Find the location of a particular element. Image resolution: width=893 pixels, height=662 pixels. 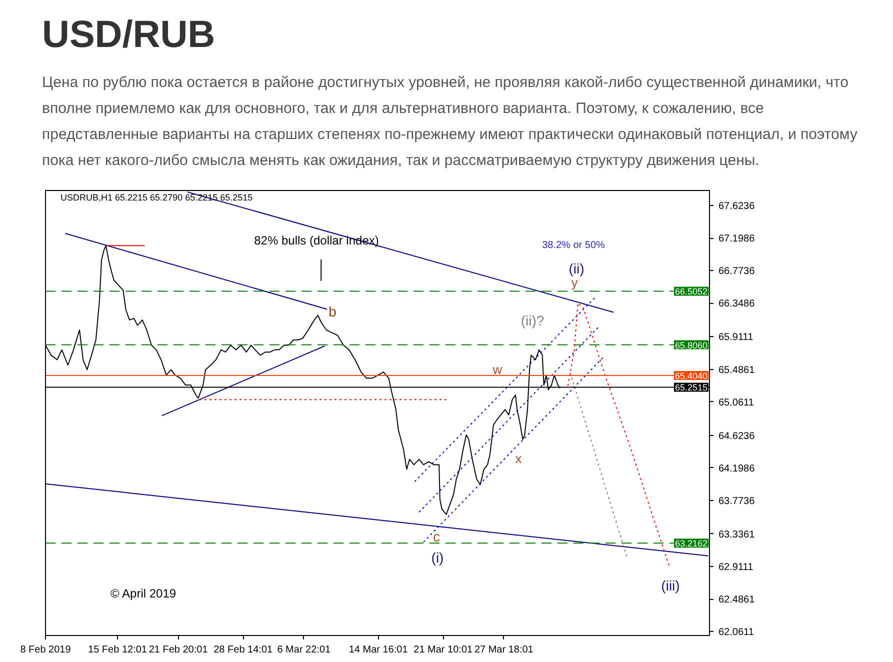

y-tick-label: 64.1986 is located at coordinates (737, 468).